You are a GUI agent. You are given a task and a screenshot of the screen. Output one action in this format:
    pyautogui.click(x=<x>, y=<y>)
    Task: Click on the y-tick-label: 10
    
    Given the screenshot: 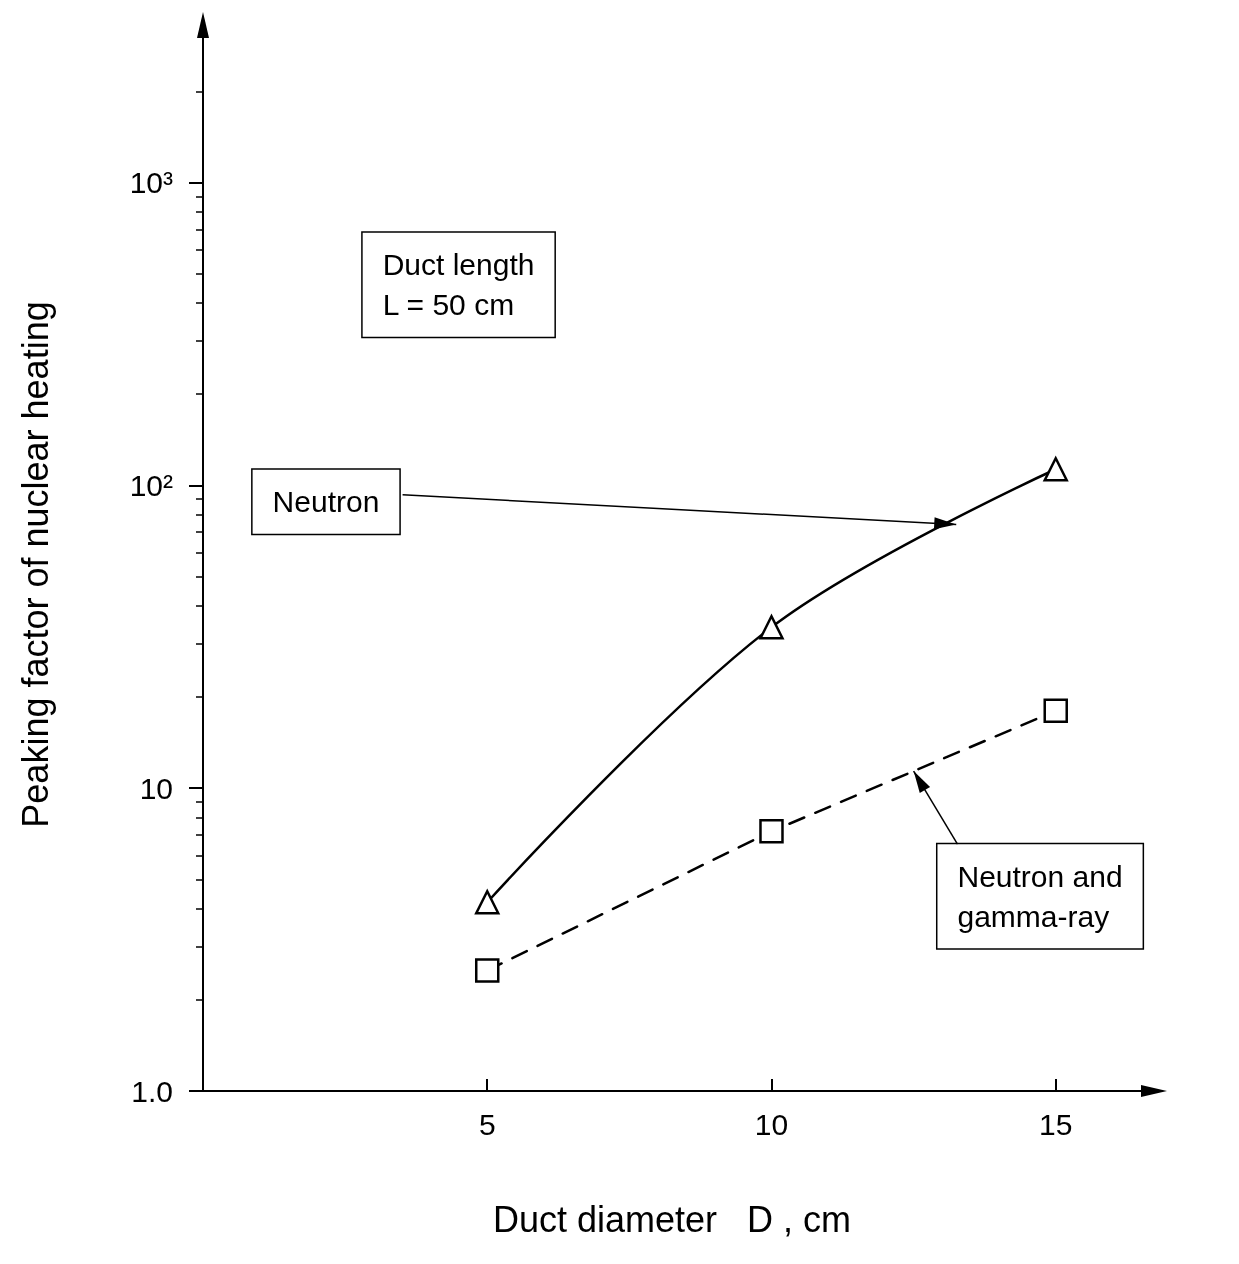 What is the action you would take?
    pyautogui.click(x=156, y=788)
    